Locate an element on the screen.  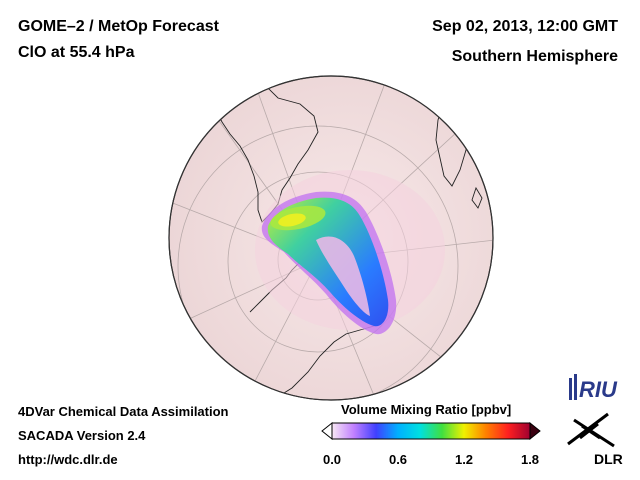
colorbar is located at coordinates (431, 431).